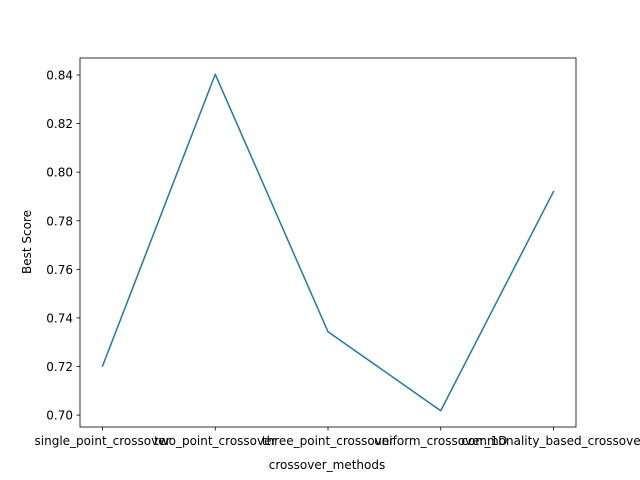 Image resolution: width=640 pixels, height=480 pixels. Describe the element at coordinates (59, 124) in the screenshot. I see `y-tick-label: 0.82` at that location.